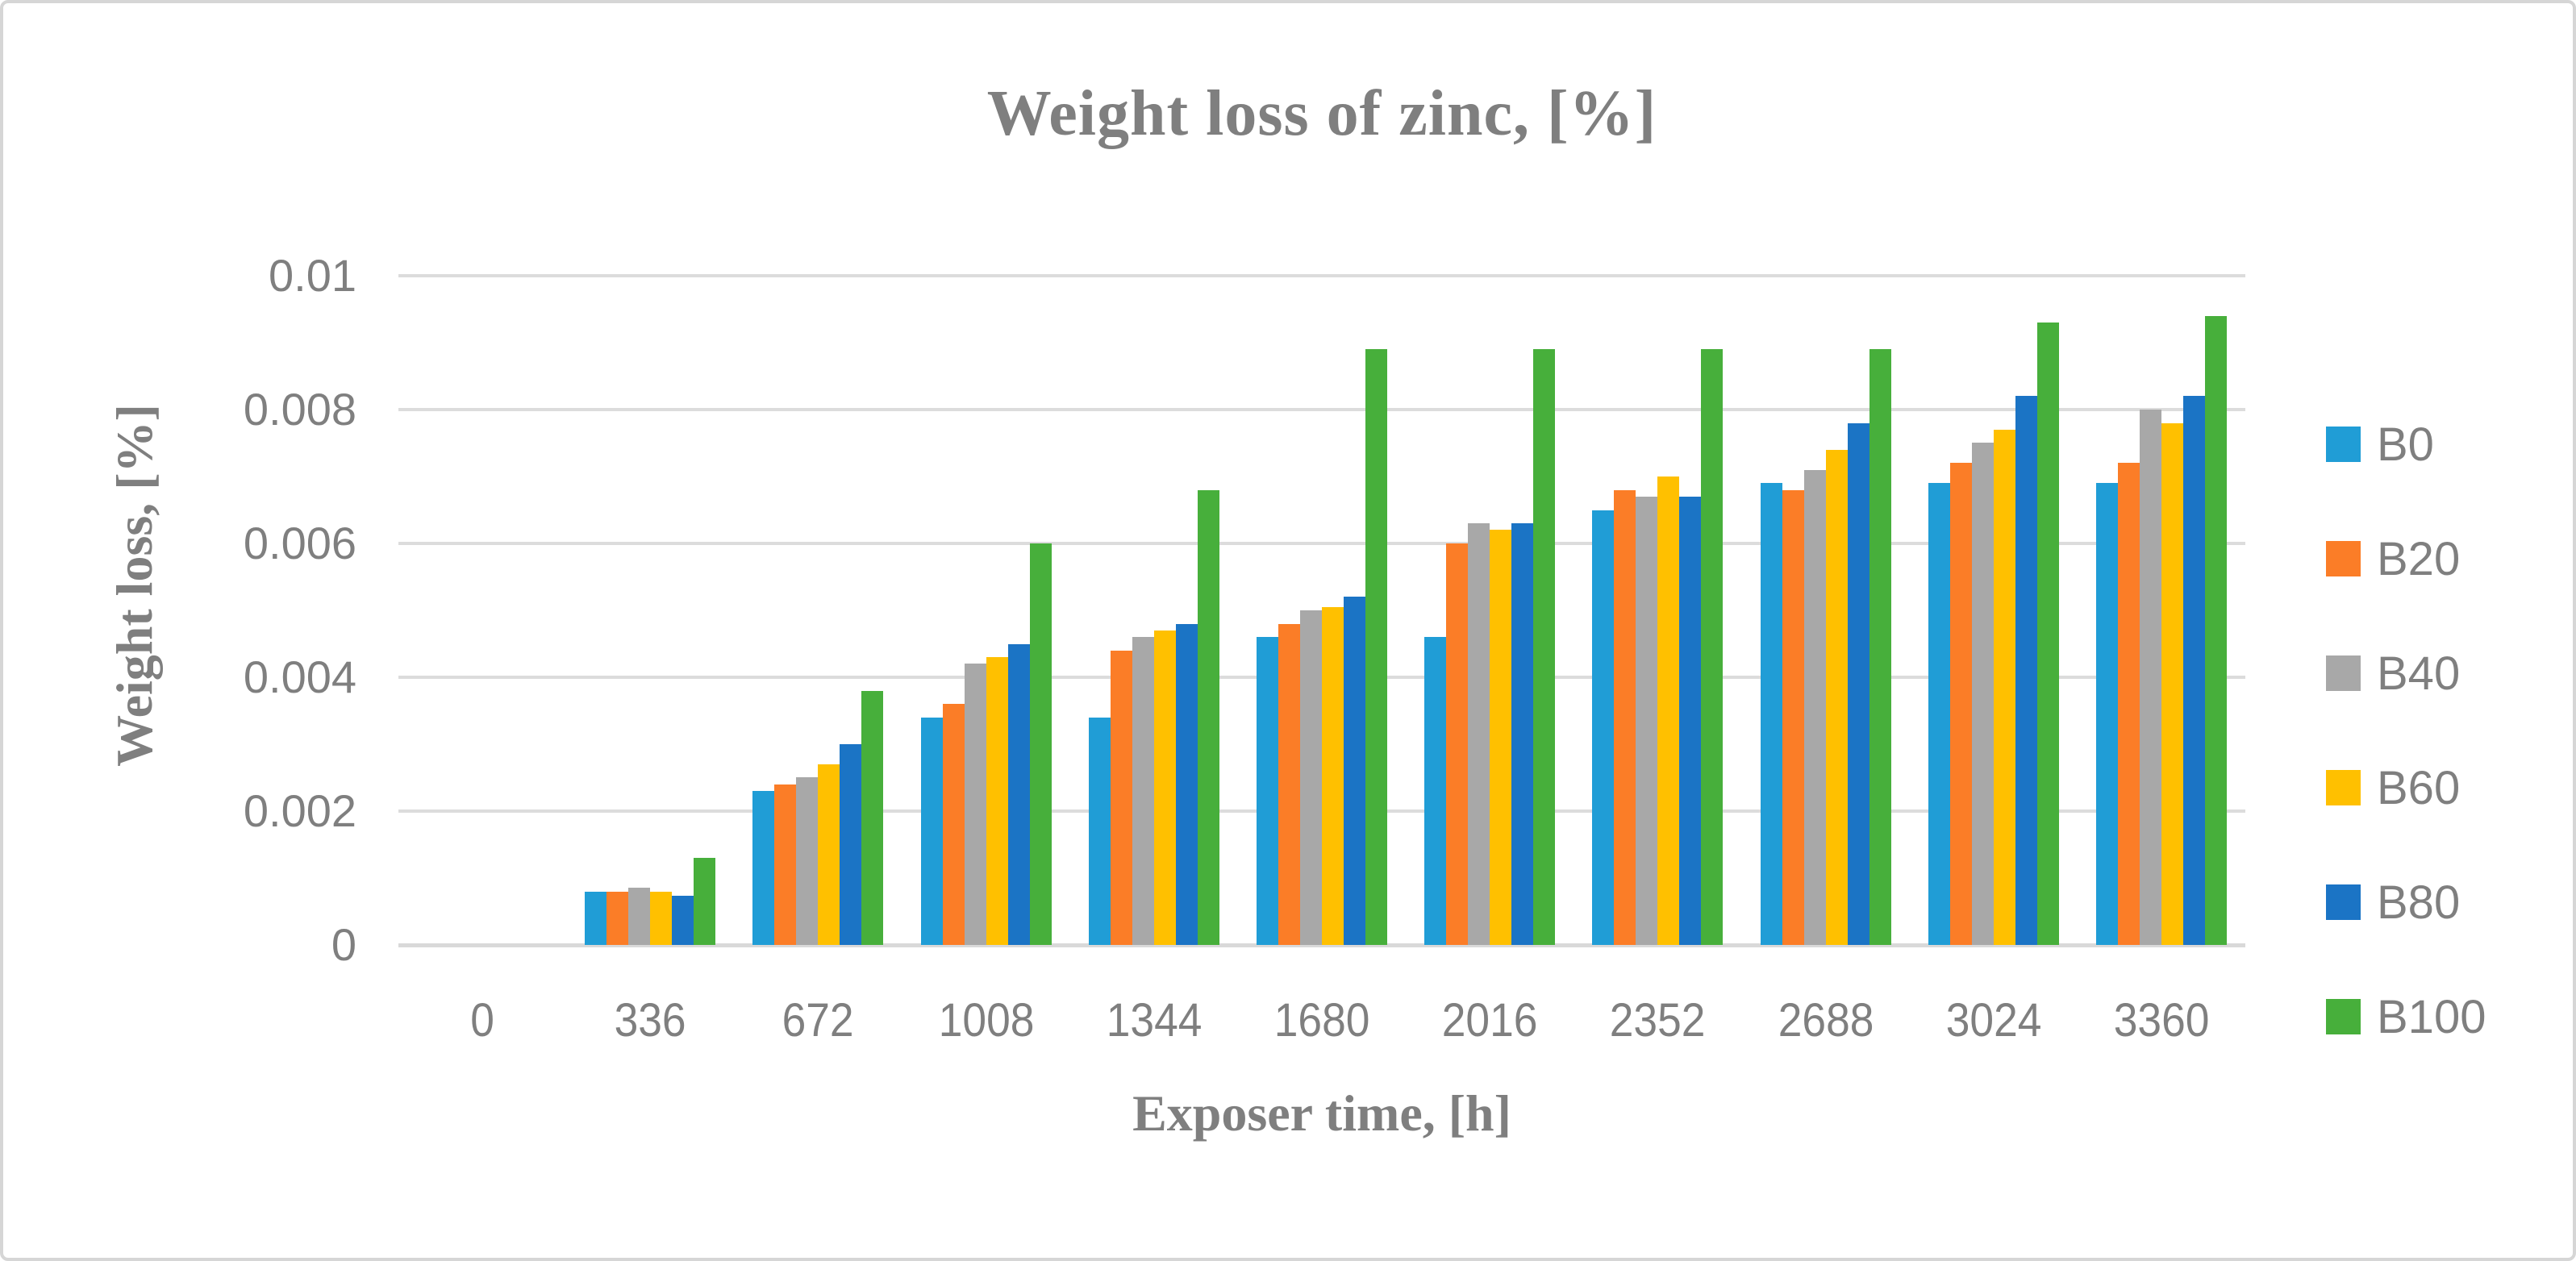  I want to click on legend-item-B40: B40, so click(2406, 673).